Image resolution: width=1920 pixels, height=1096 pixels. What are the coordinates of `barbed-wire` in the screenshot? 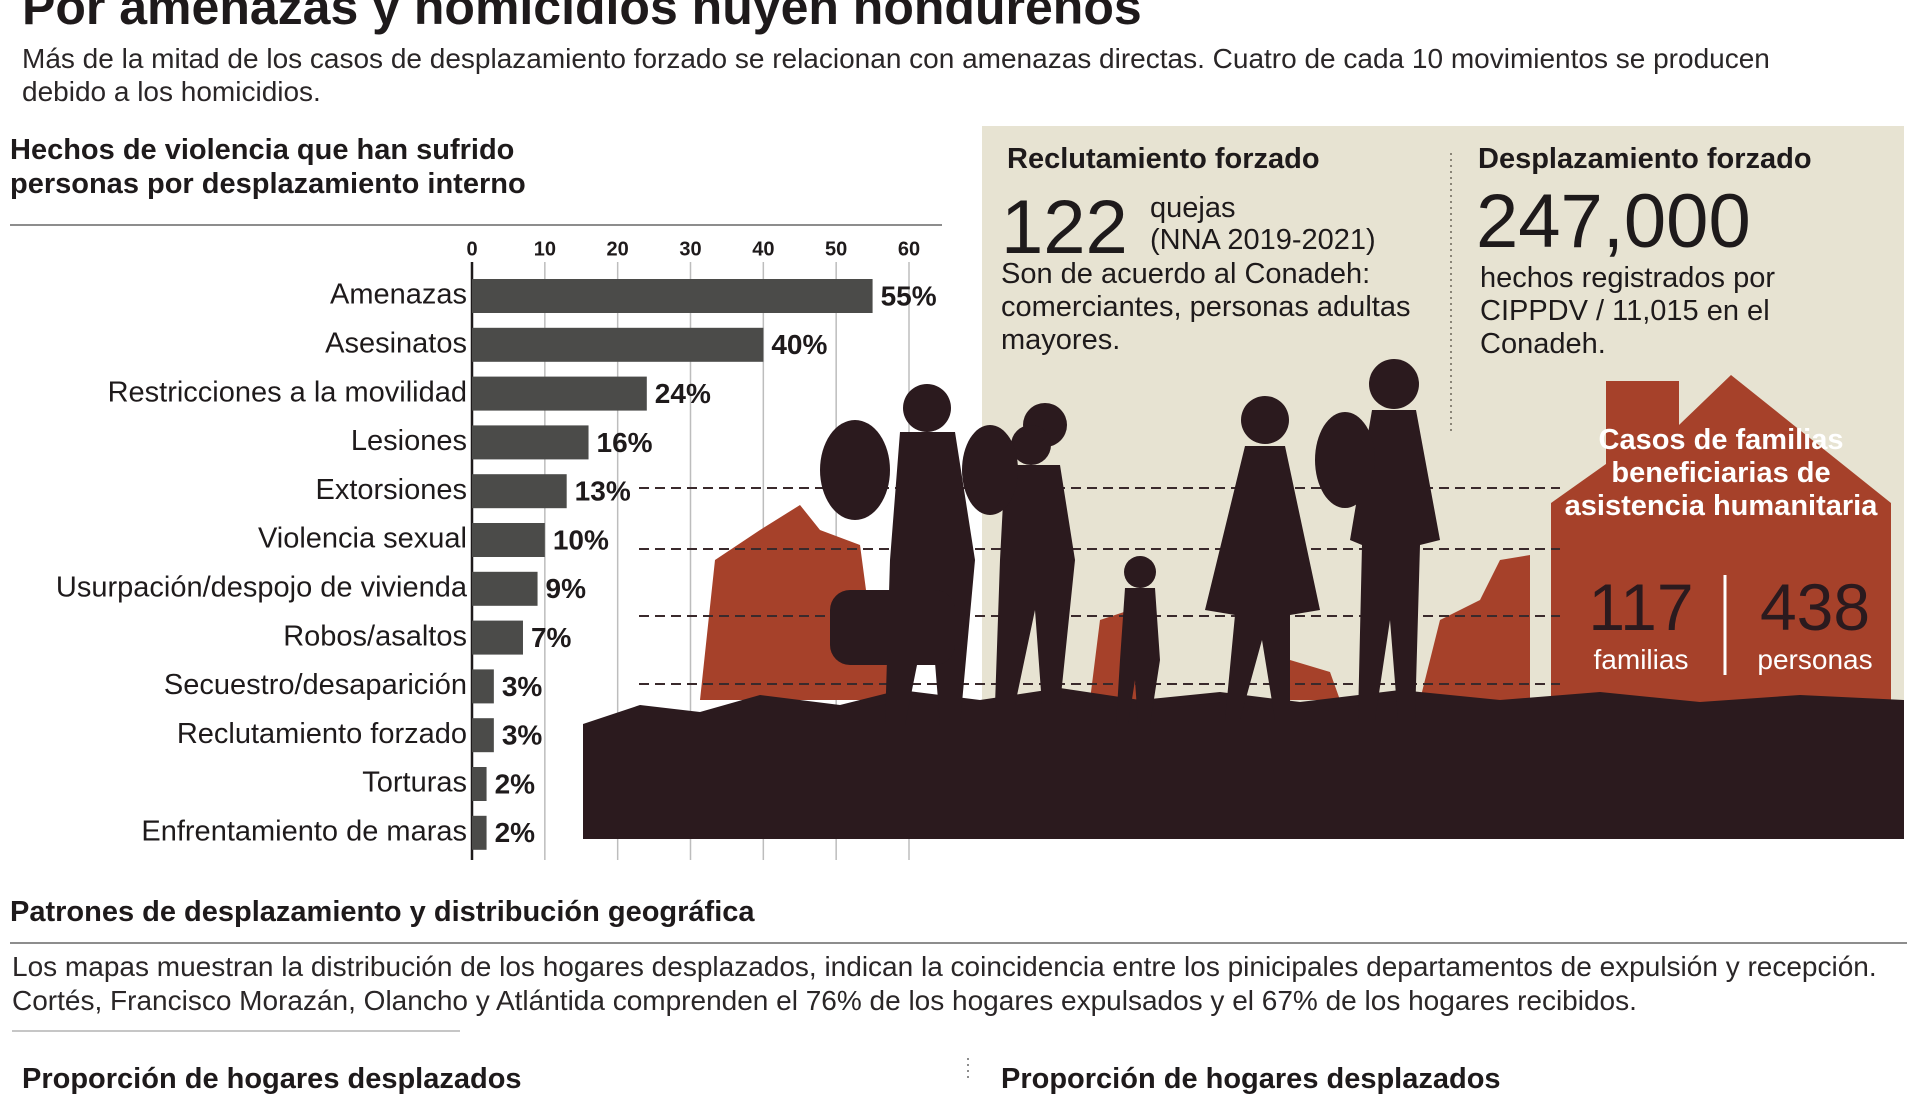 It's located at (1099, 586).